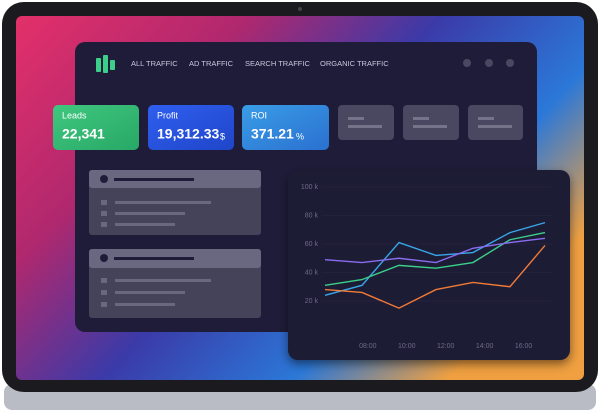 This screenshot has height=413, width=600. Describe the element at coordinates (407, 346) in the screenshot. I see `x-tick-label: 10:00` at that location.